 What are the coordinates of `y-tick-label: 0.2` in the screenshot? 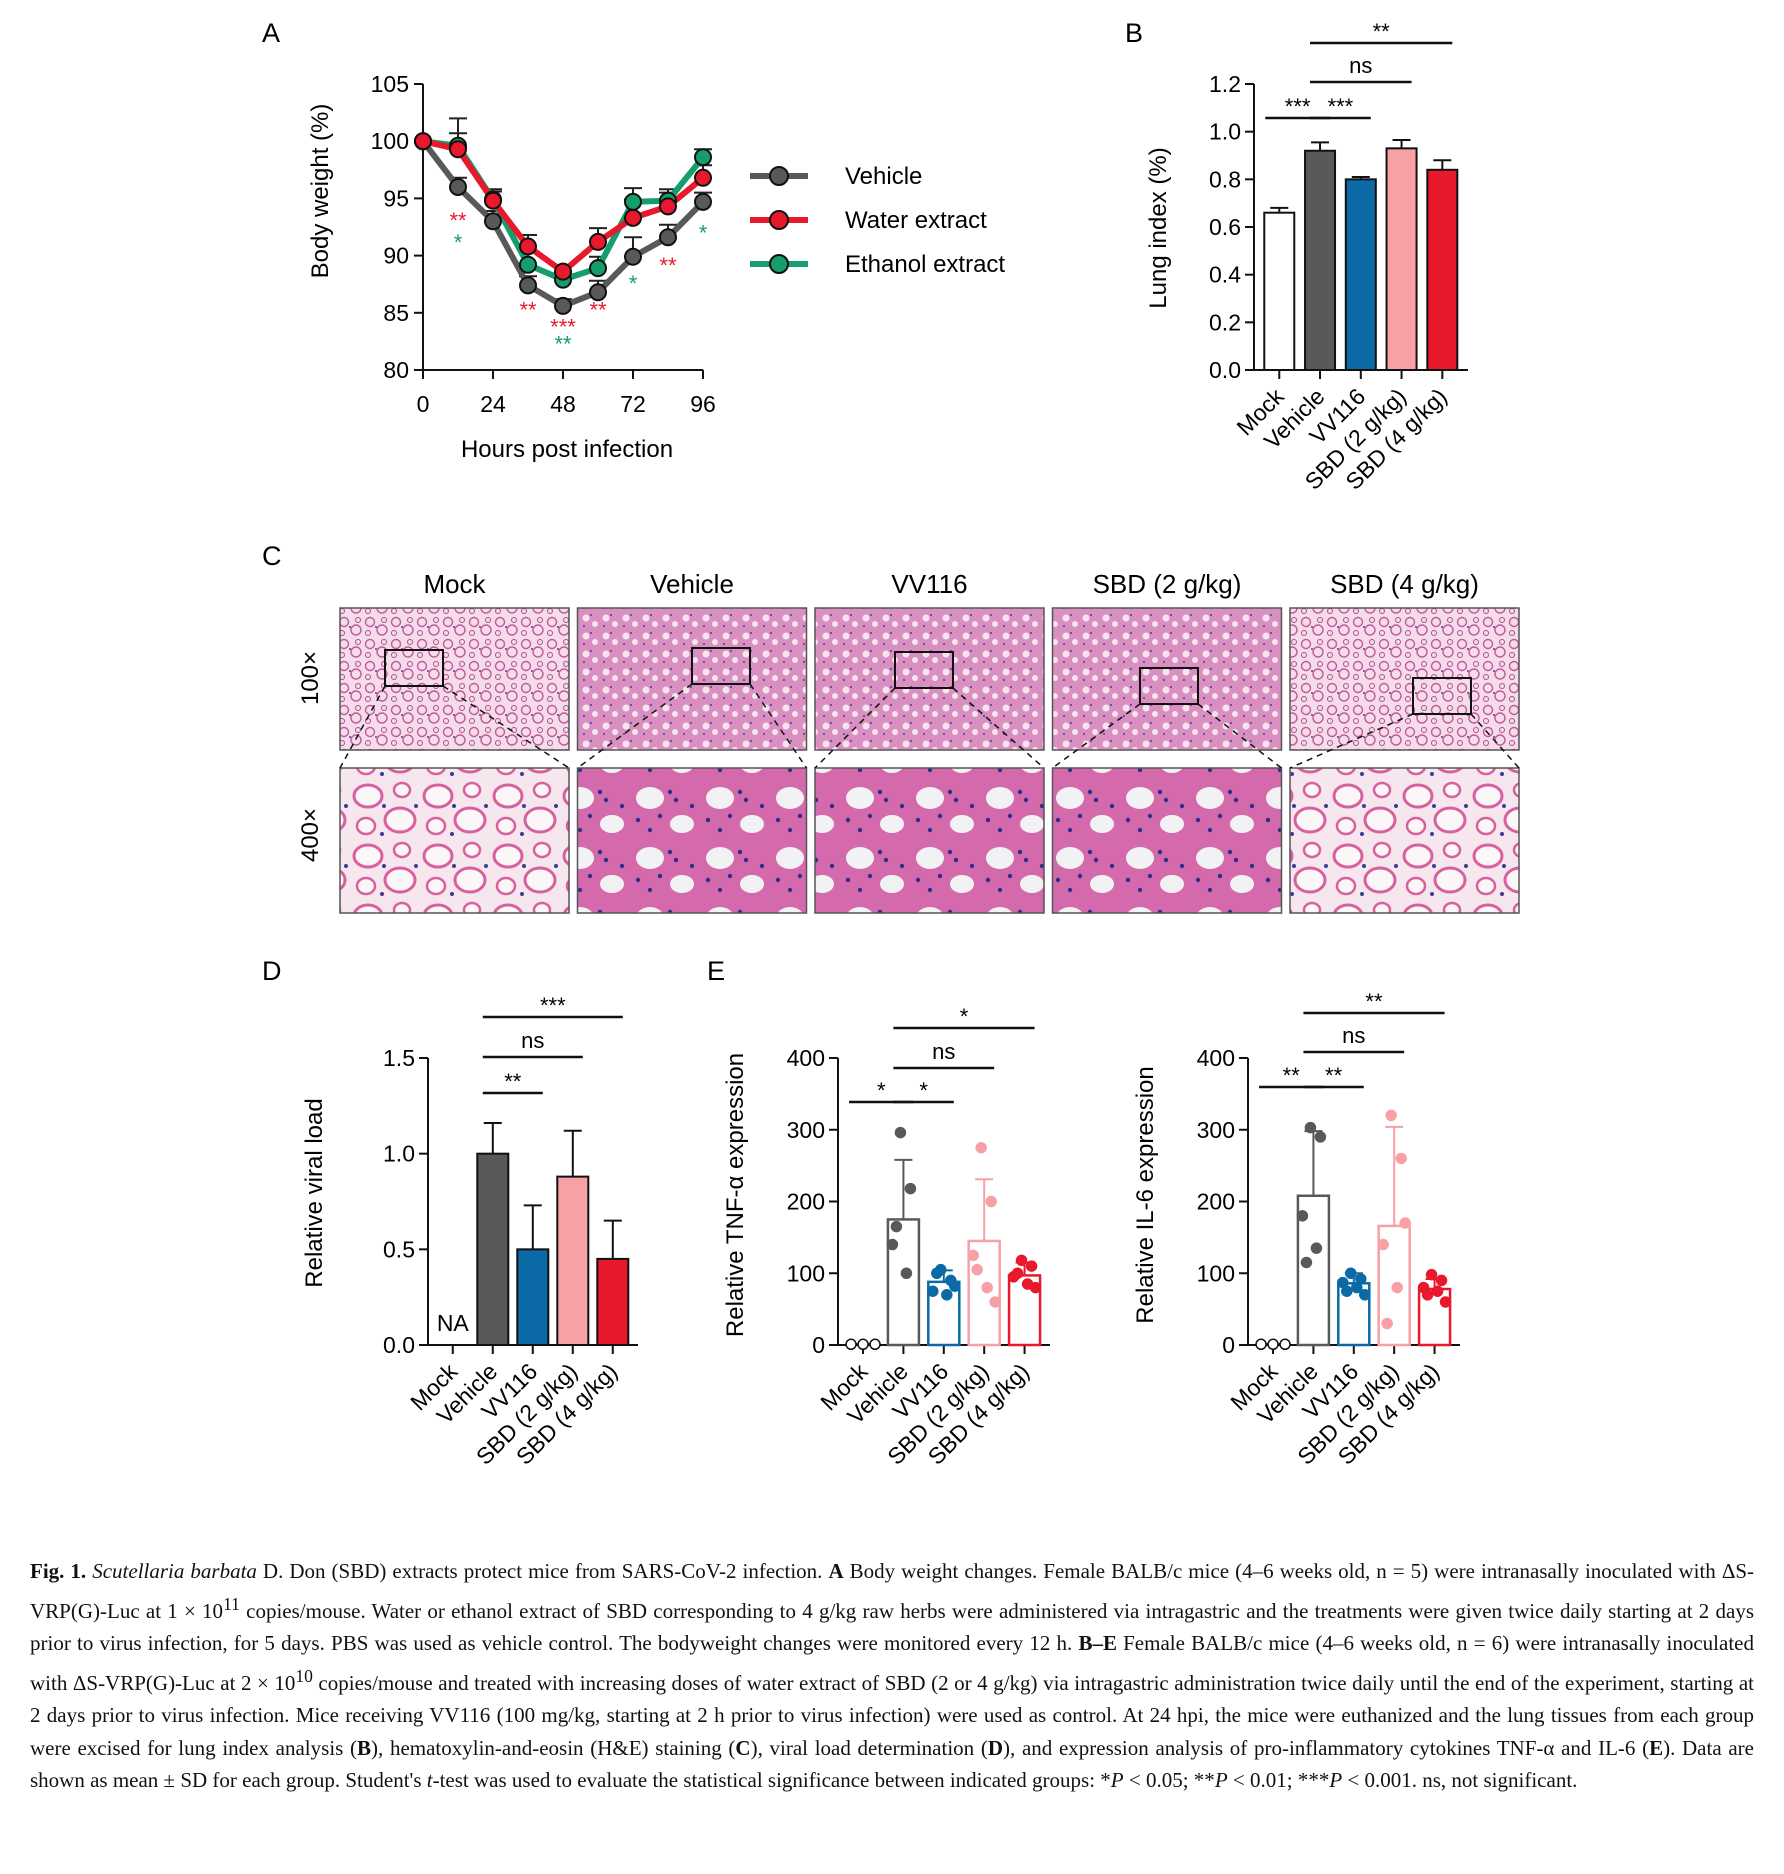 It's located at (1225, 322).